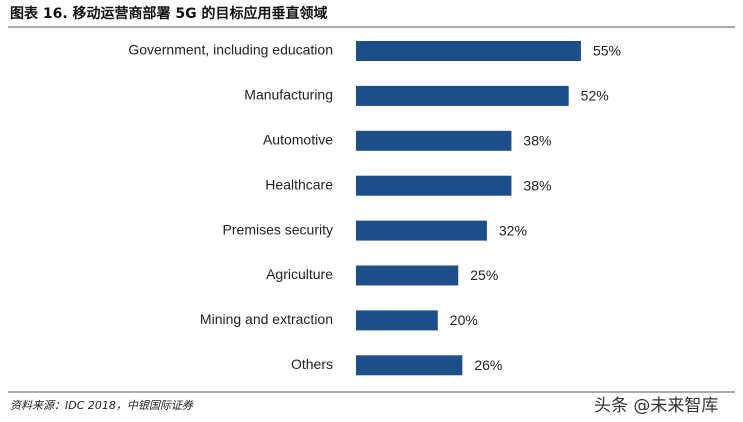  Describe the element at coordinates (299, 274) in the screenshot. I see `category-label: Agriculture` at that location.